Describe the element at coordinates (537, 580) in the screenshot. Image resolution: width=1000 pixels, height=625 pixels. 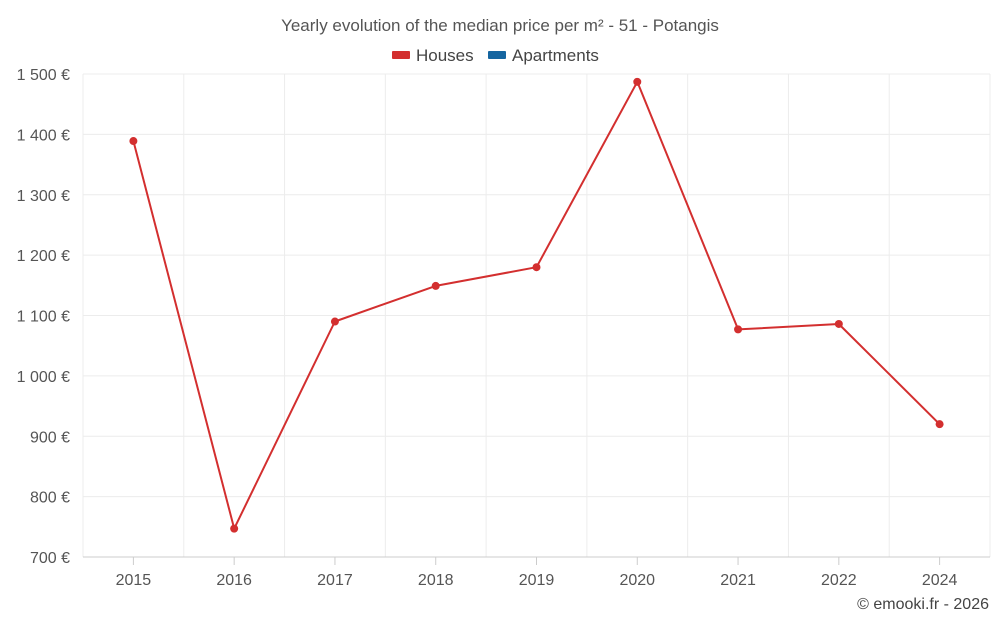
I see `x-tick-label: 2019` at that location.